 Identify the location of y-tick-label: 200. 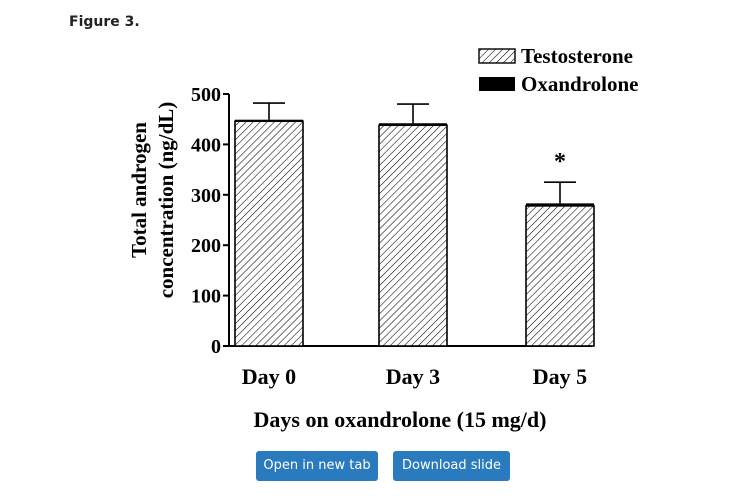
(206, 246).